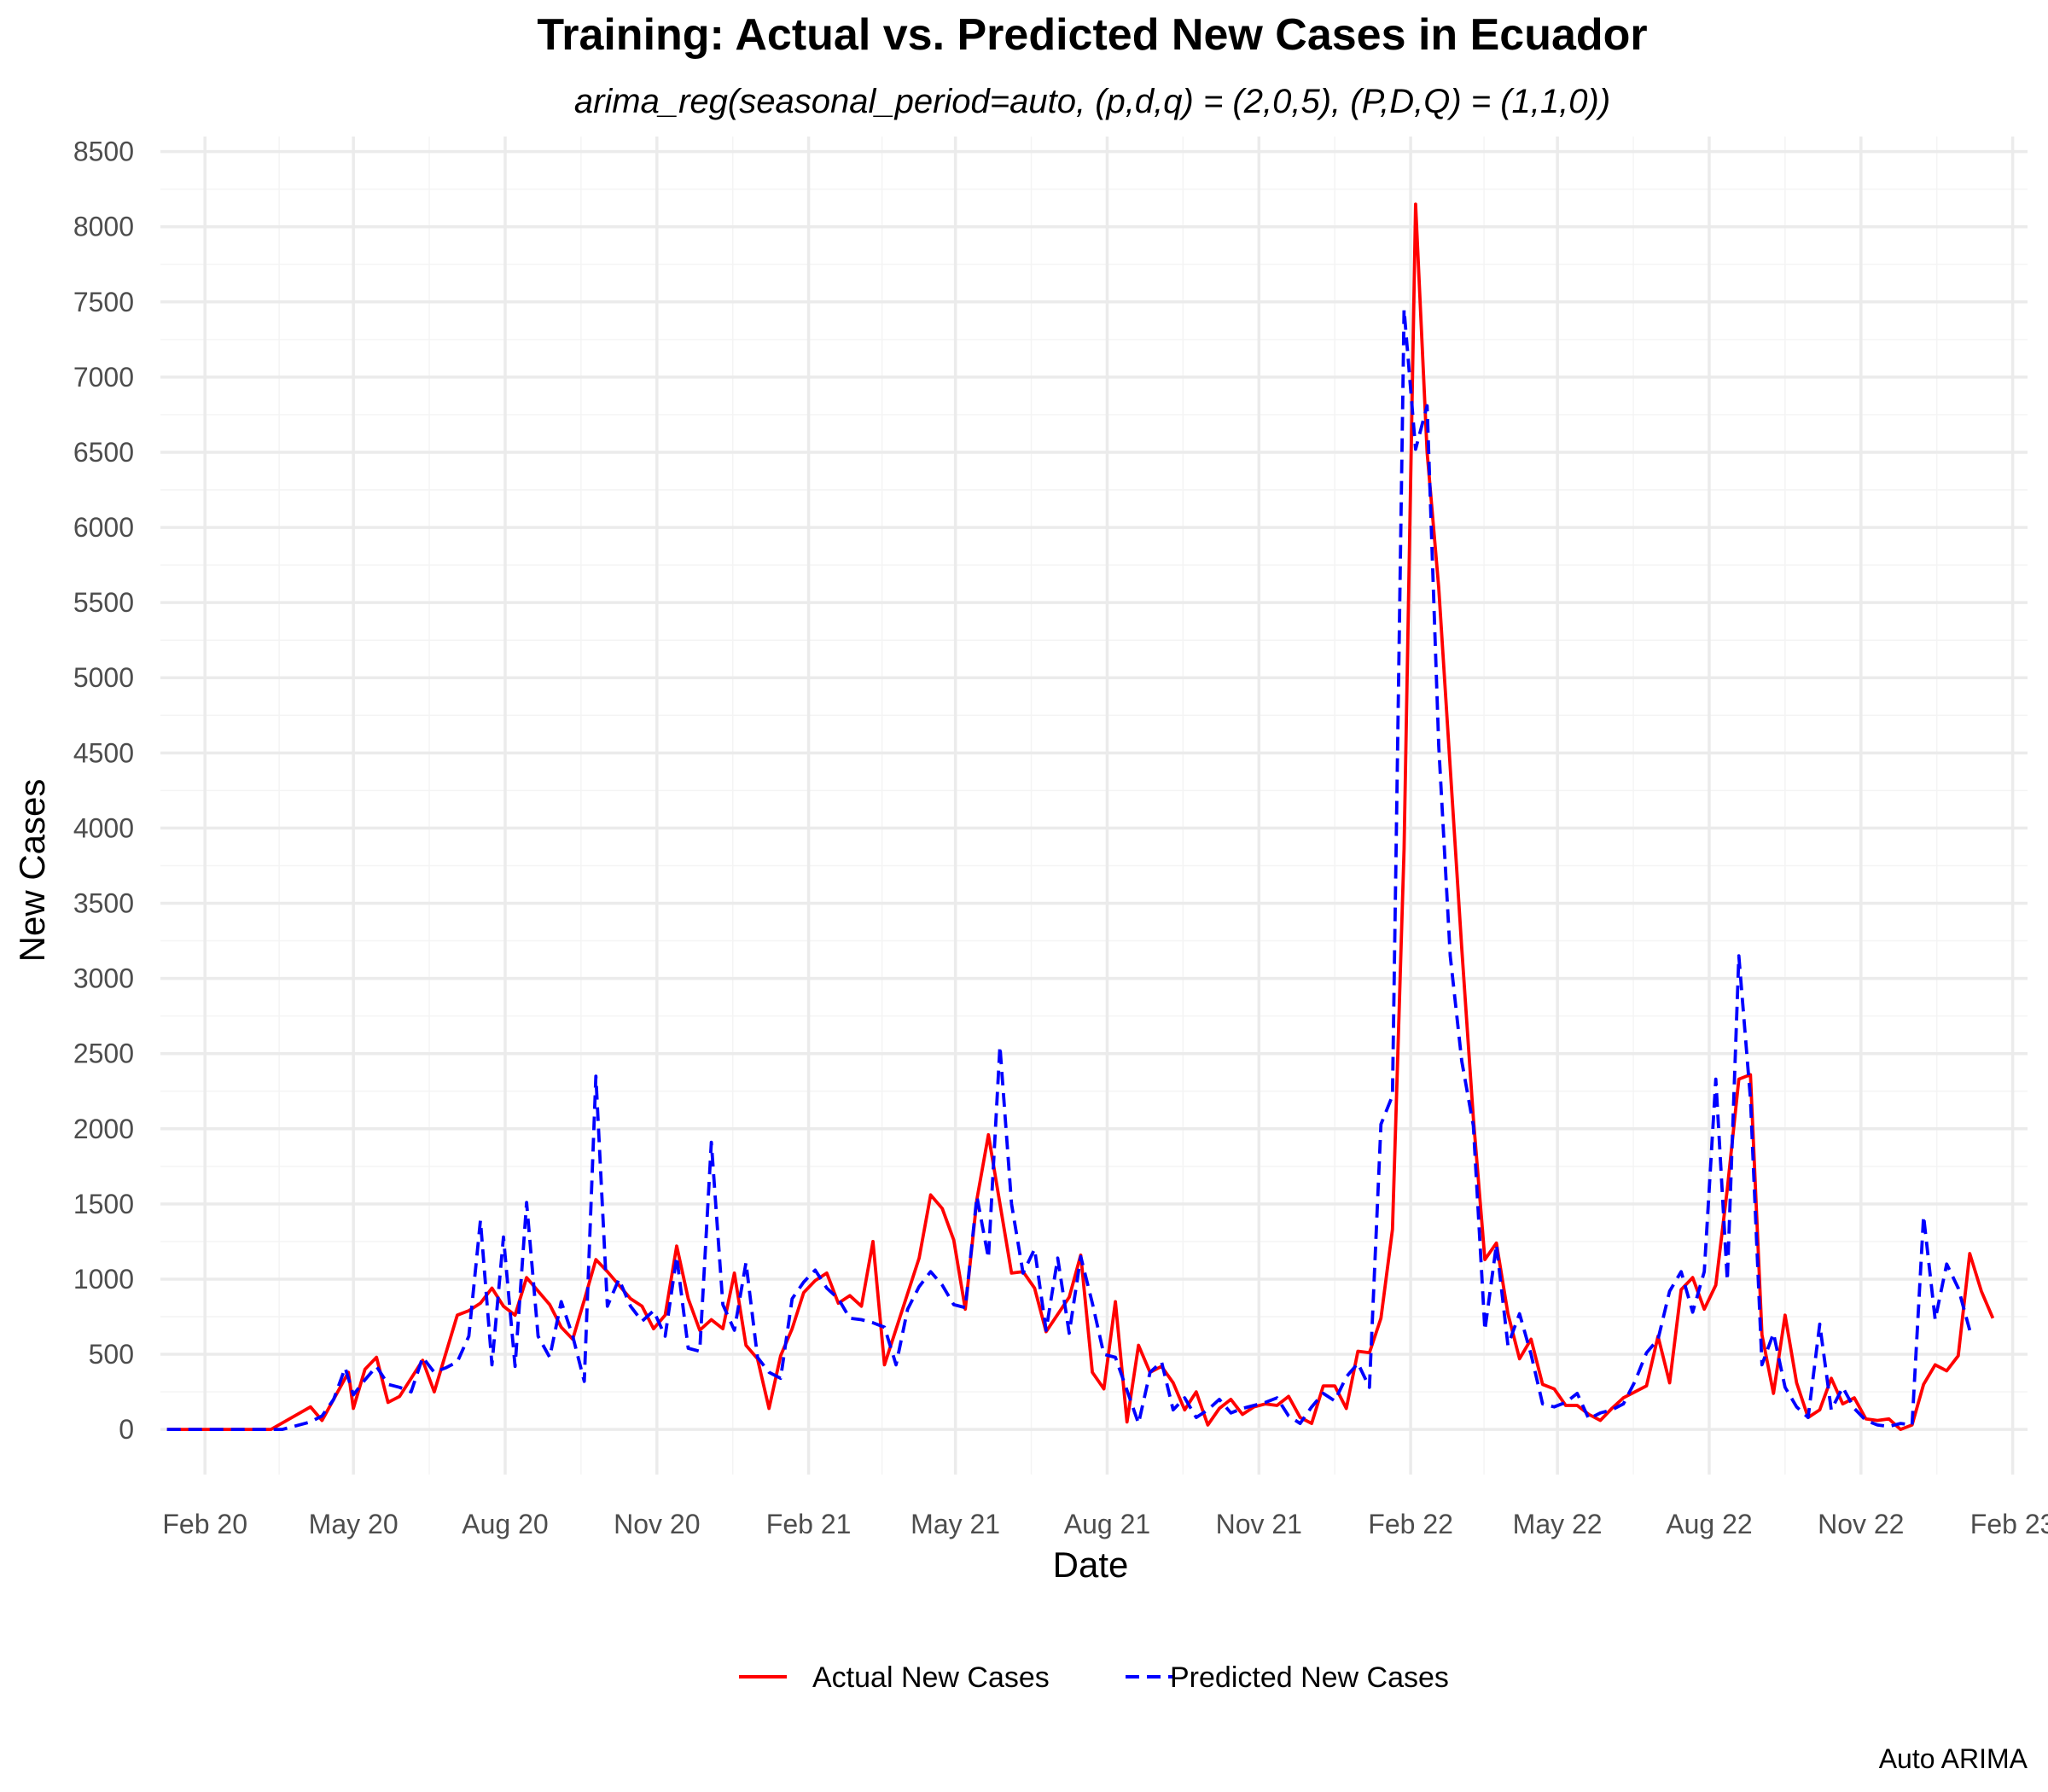 Image resolution: width=2048 pixels, height=1792 pixels. Describe the element at coordinates (1954, 1758) in the screenshot. I see `chart-caption: Auto ARIMA` at that location.